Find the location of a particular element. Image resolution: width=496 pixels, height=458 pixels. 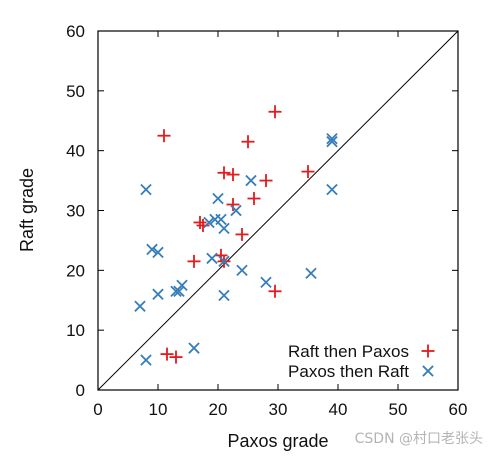

x-tick-label: 30 is located at coordinates (278, 409).